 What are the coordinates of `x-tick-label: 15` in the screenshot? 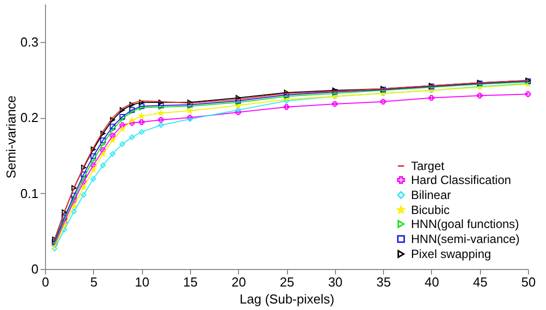 It's located at (190, 282).